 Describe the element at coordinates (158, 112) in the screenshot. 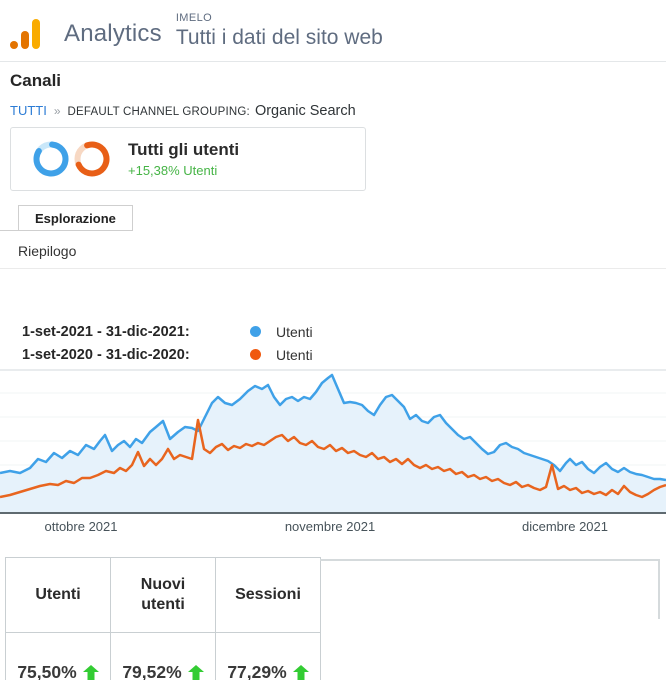

I see `breadcrumb-dimension-label: DEFAULT CHANNEL GROUPING:` at that location.